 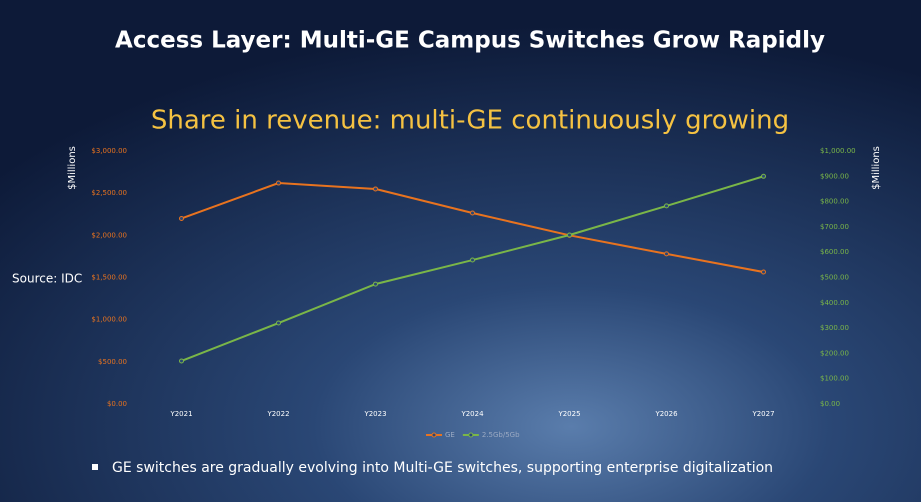 I want to click on legend-label: GE, so click(x=450, y=435).